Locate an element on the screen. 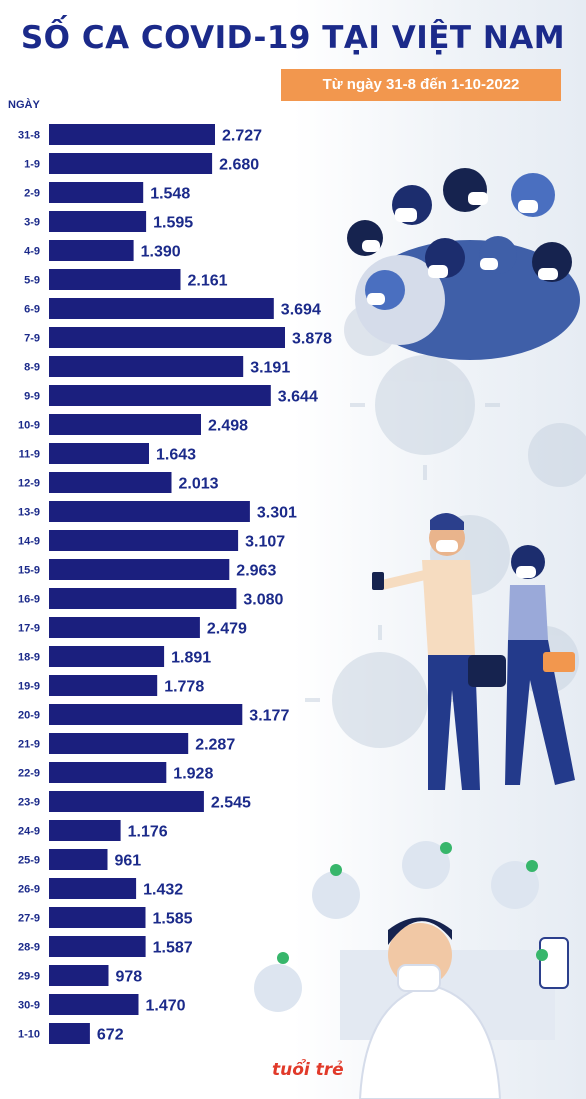 The image size is (586, 1099). value-label-14-9: 3.107 is located at coordinates (265, 542).